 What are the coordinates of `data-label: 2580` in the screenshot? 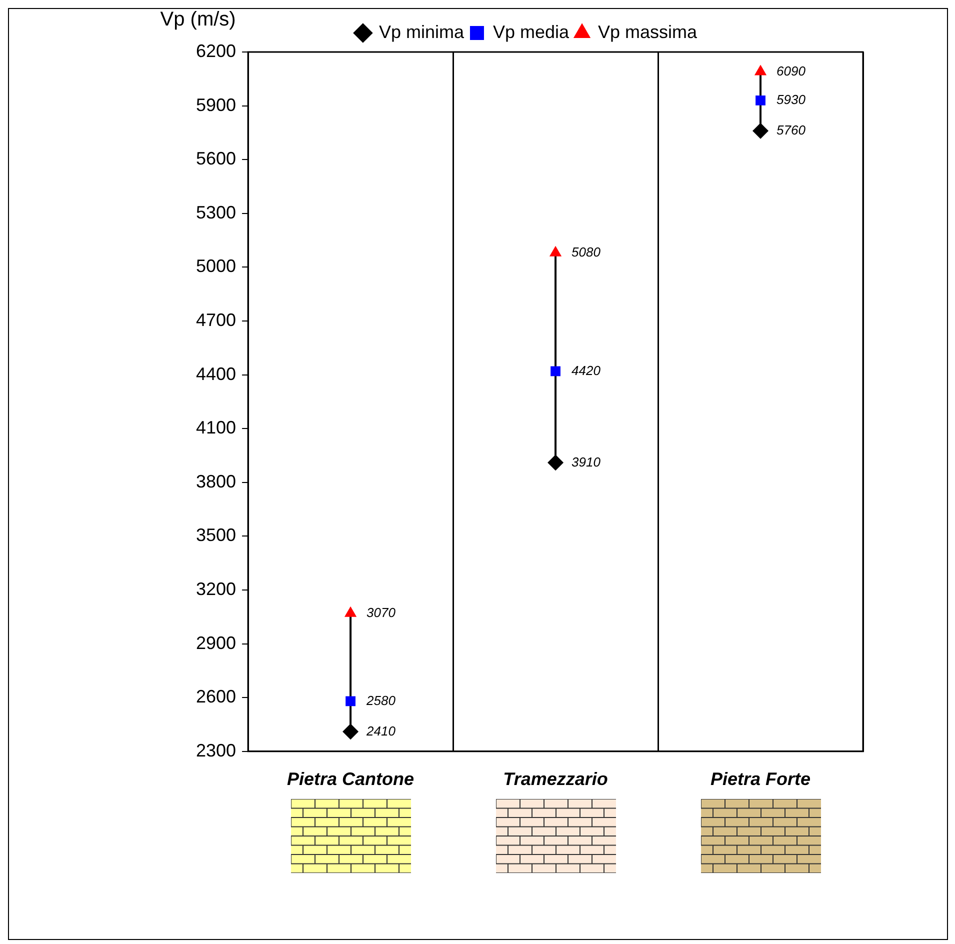 It's located at (381, 700).